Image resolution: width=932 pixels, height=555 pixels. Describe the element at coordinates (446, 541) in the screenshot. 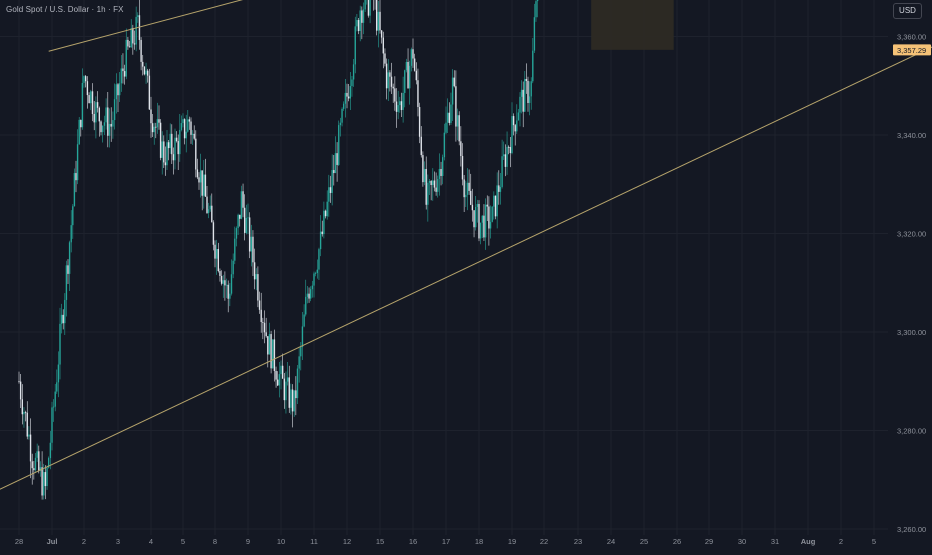

I see `x-tick-label: 17` at that location.